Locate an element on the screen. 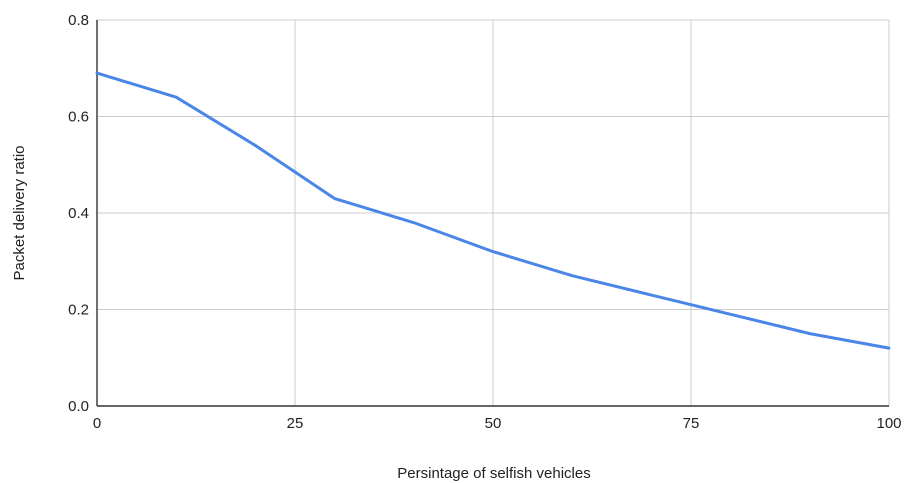  y-axis-title: Packet delivery ratio is located at coordinates (19, 212).